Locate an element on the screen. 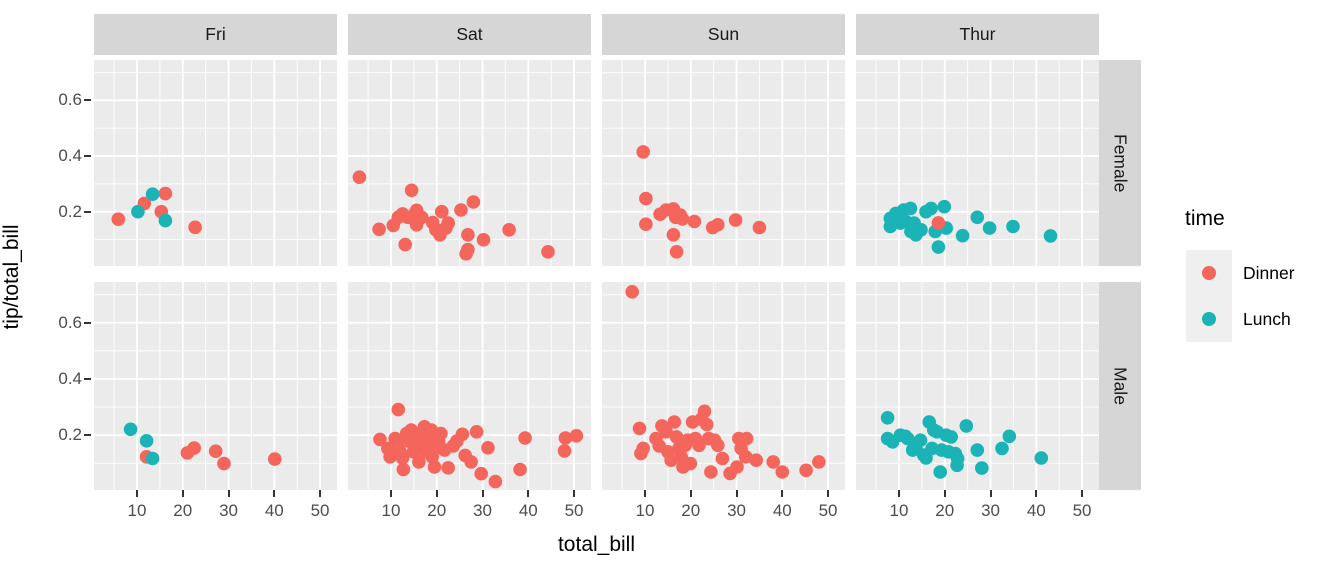 The height and width of the screenshot is (576, 1344). panel-sun-male is located at coordinates (723, 386).